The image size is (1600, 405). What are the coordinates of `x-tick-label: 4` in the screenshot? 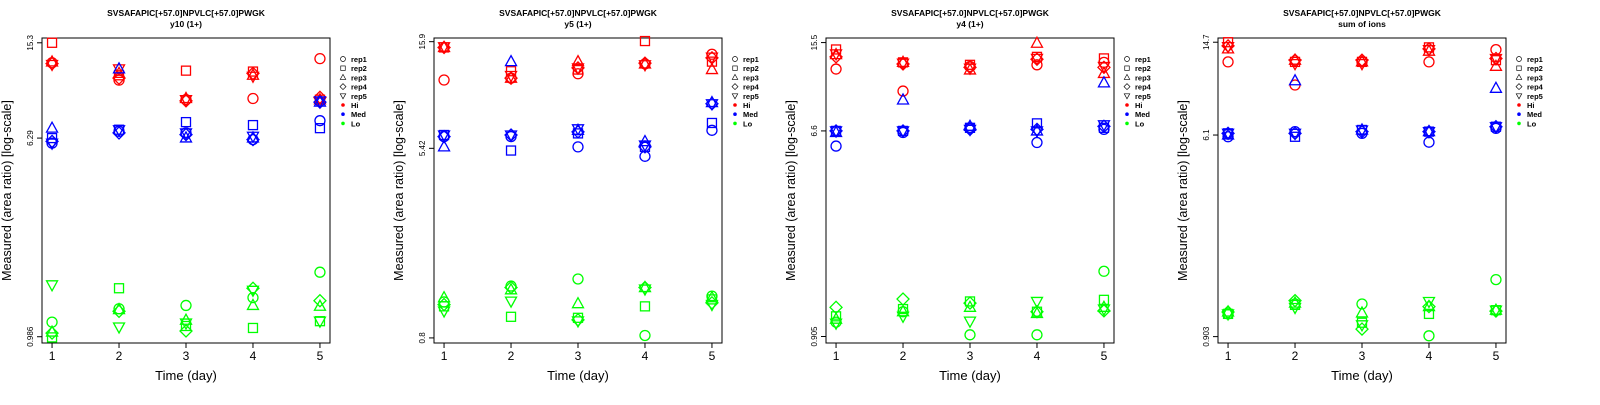 It's located at (253, 356).